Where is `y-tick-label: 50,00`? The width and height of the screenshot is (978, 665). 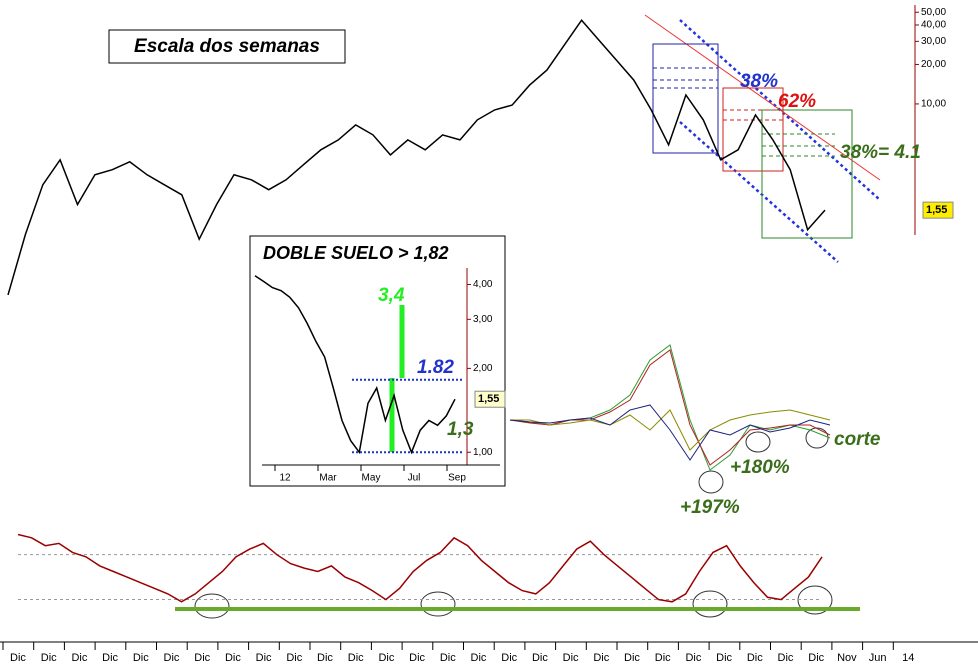 y-tick-label: 50,00 is located at coordinates (933, 12).